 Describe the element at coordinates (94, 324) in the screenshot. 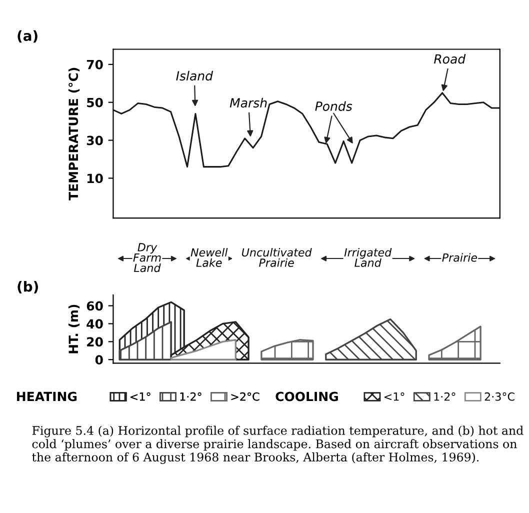

I see `y-tick-label: 40` at that location.